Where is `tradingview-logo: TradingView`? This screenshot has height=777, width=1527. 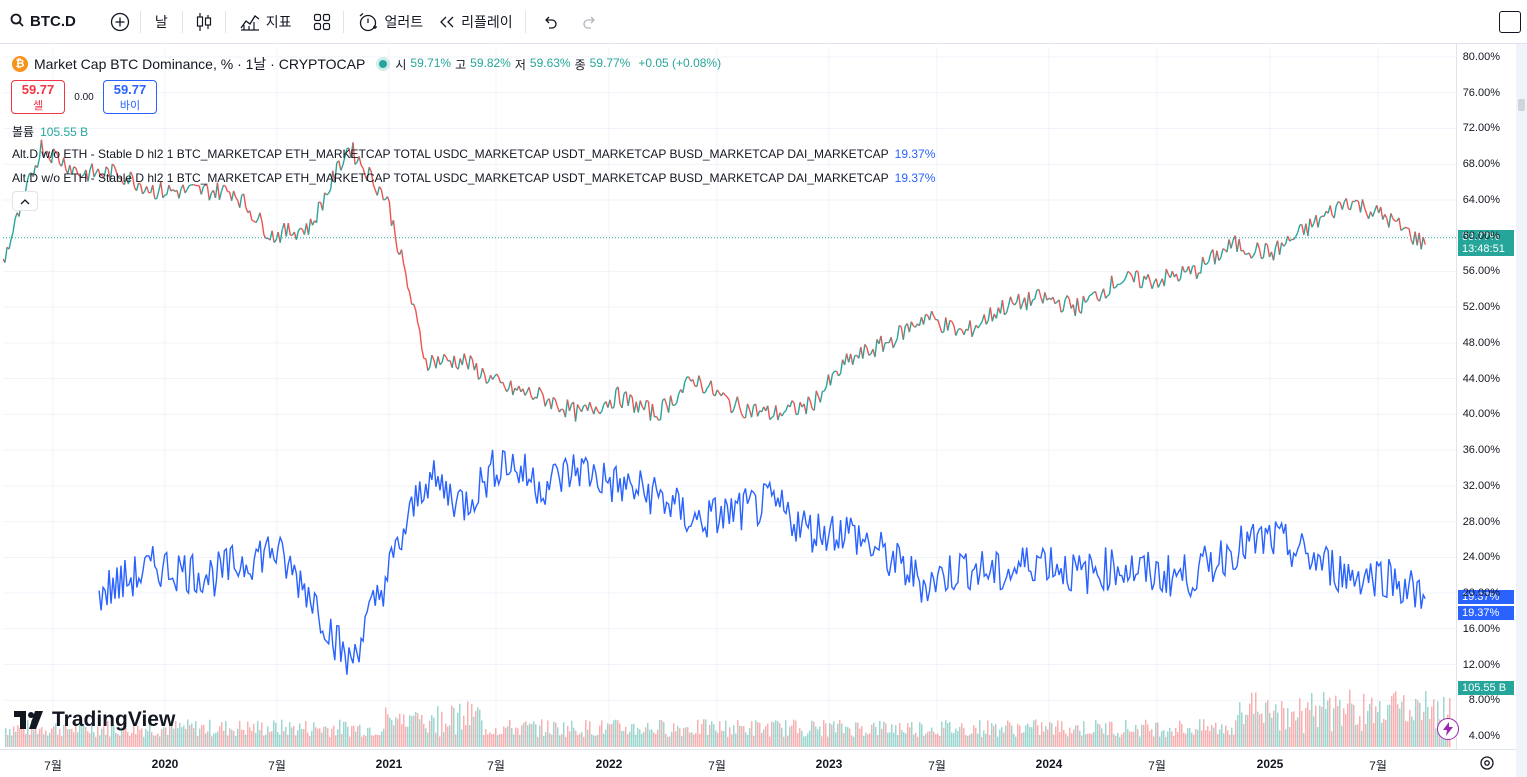
tradingview-logo: TradingView is located at coordinates (94, 720).